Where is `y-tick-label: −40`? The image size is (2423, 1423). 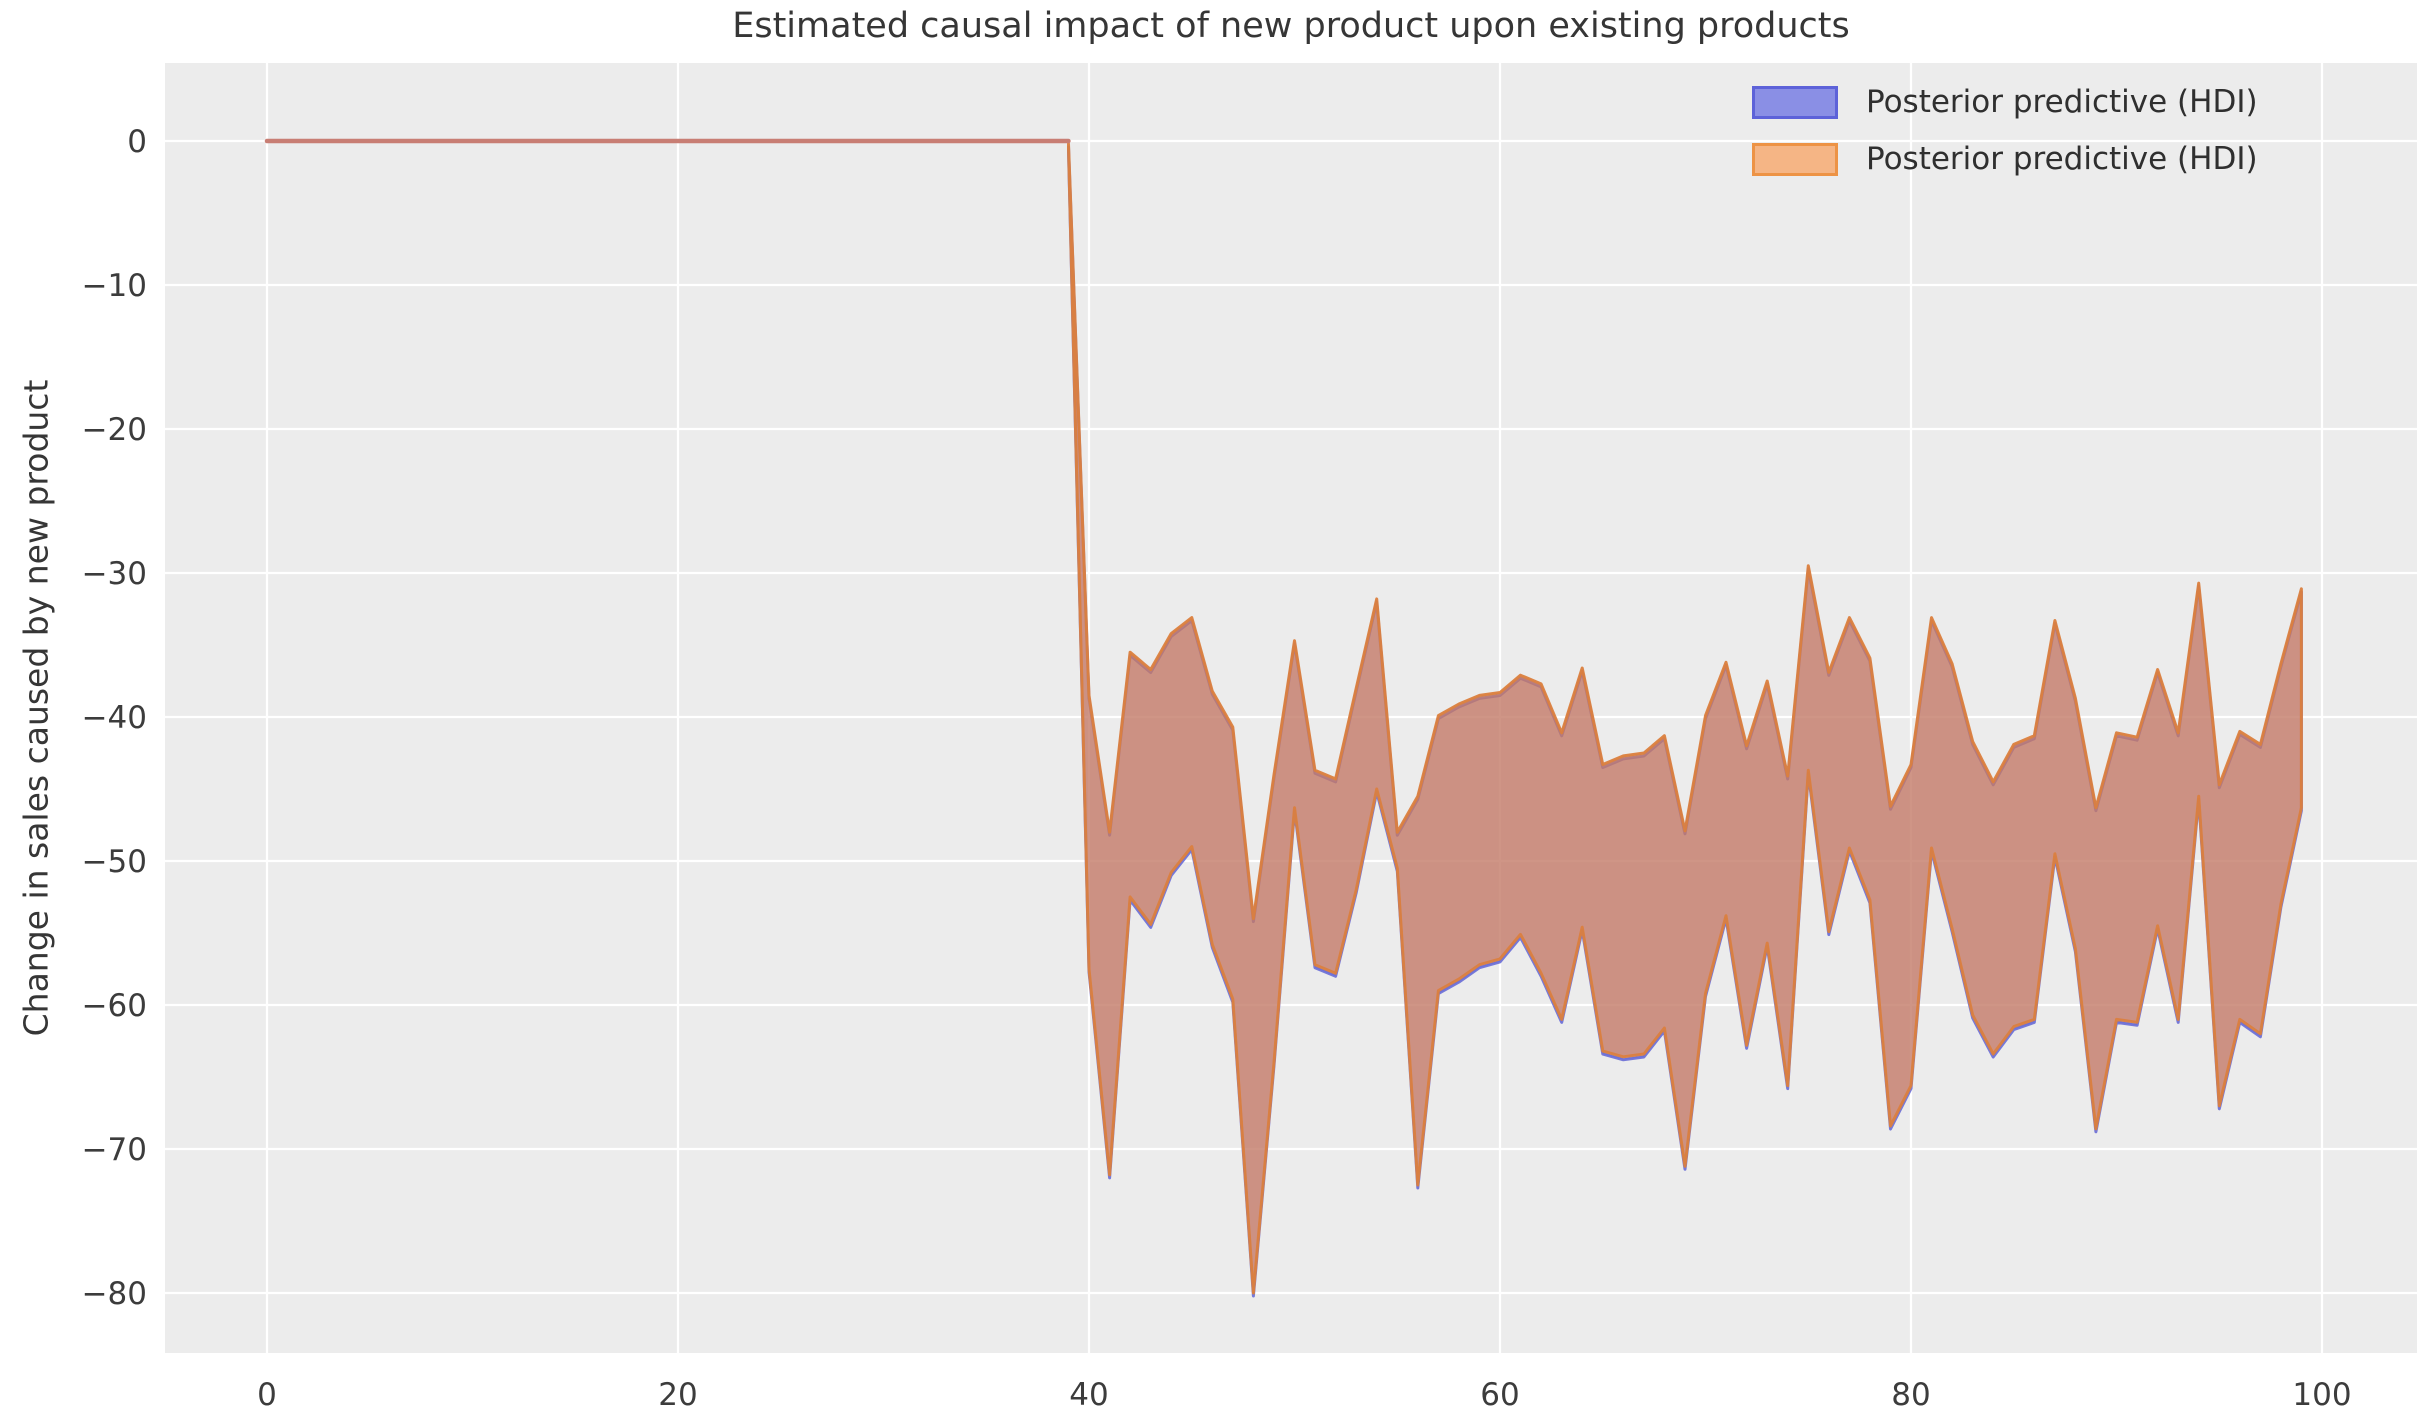
y-tick-label: −40 is located at coordinates (114, 718).